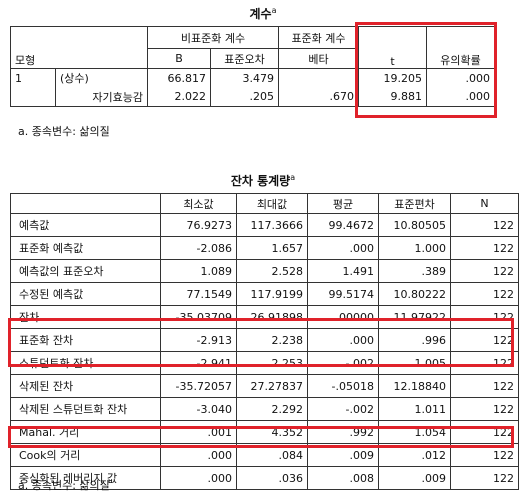 This screenshot has height=495, width=526. What do you see at coordinates (414, 386) in the screenshot?
I see `cell-sd: 12.18840` at bounding box center [414, 386].